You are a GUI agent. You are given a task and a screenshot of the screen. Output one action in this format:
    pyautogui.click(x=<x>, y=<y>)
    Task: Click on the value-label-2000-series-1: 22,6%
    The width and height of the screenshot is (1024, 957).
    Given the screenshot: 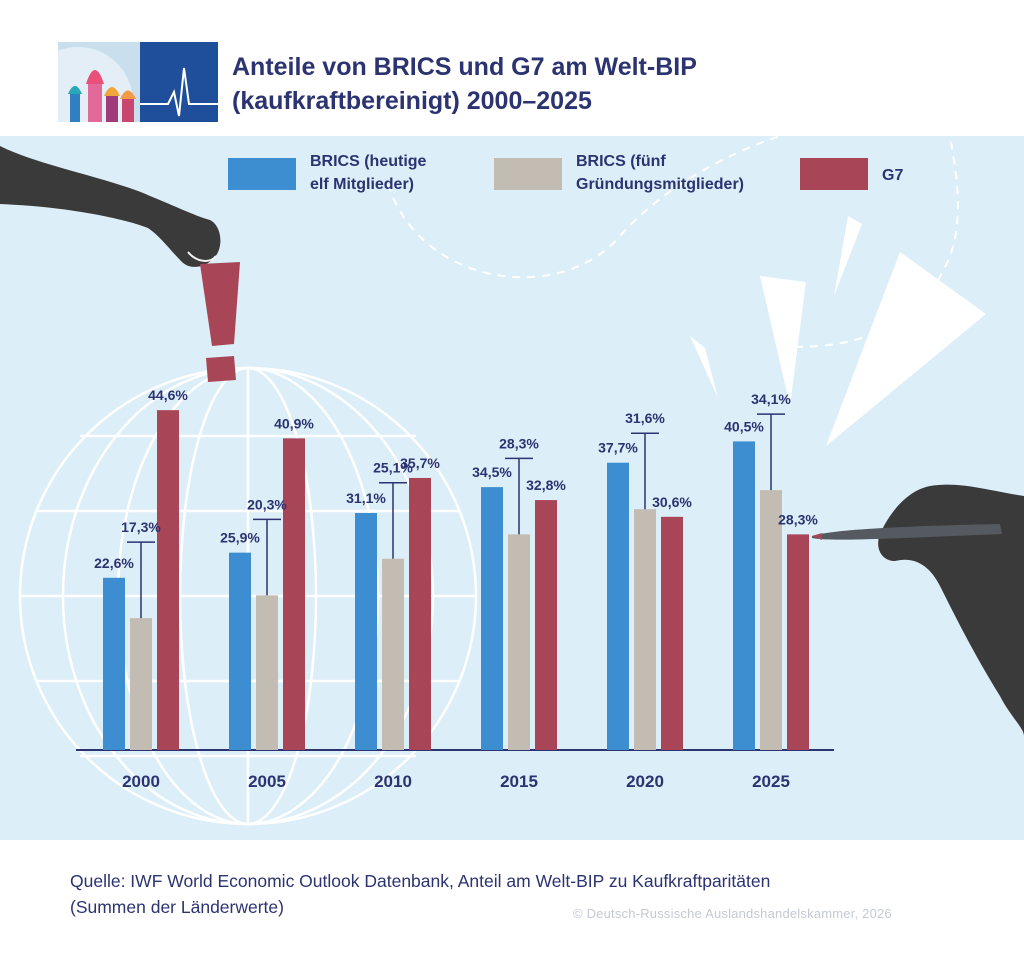 What is the action you would take?
    pyautogui.click(x=114, y=563)
    